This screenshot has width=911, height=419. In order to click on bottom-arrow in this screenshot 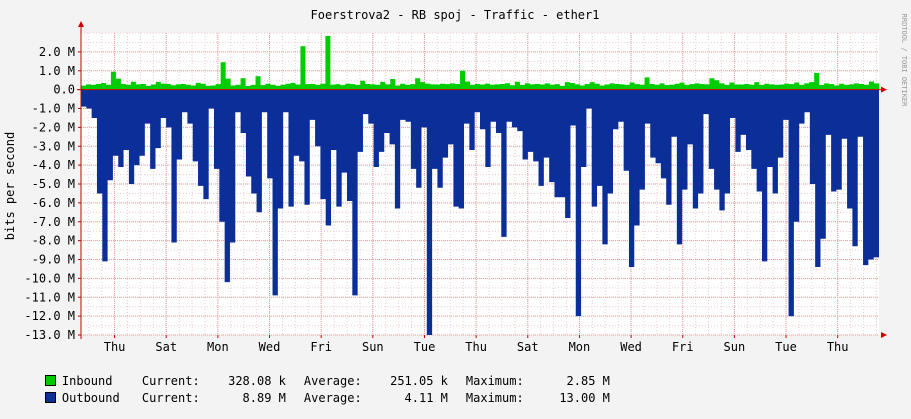, I will do `click(884, 335)`.